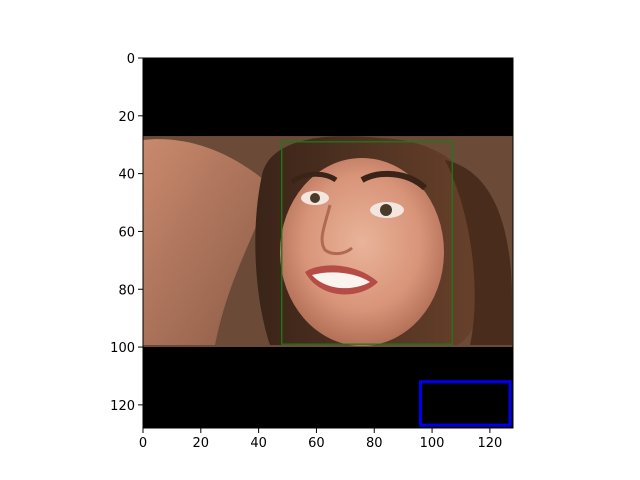  I want to click on y-tick-label: 0, so click(131, 59).